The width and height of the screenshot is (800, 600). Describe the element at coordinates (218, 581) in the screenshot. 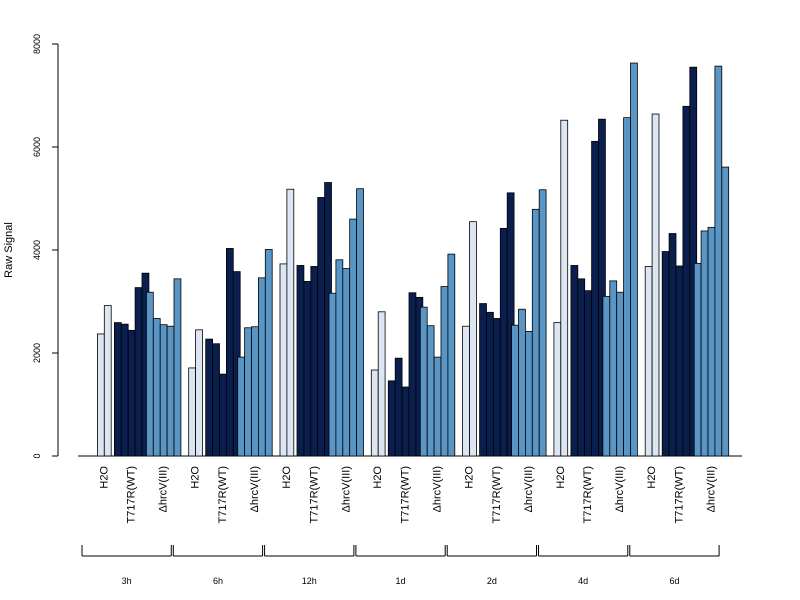

I see `timepoint-label: 6h` at that location.